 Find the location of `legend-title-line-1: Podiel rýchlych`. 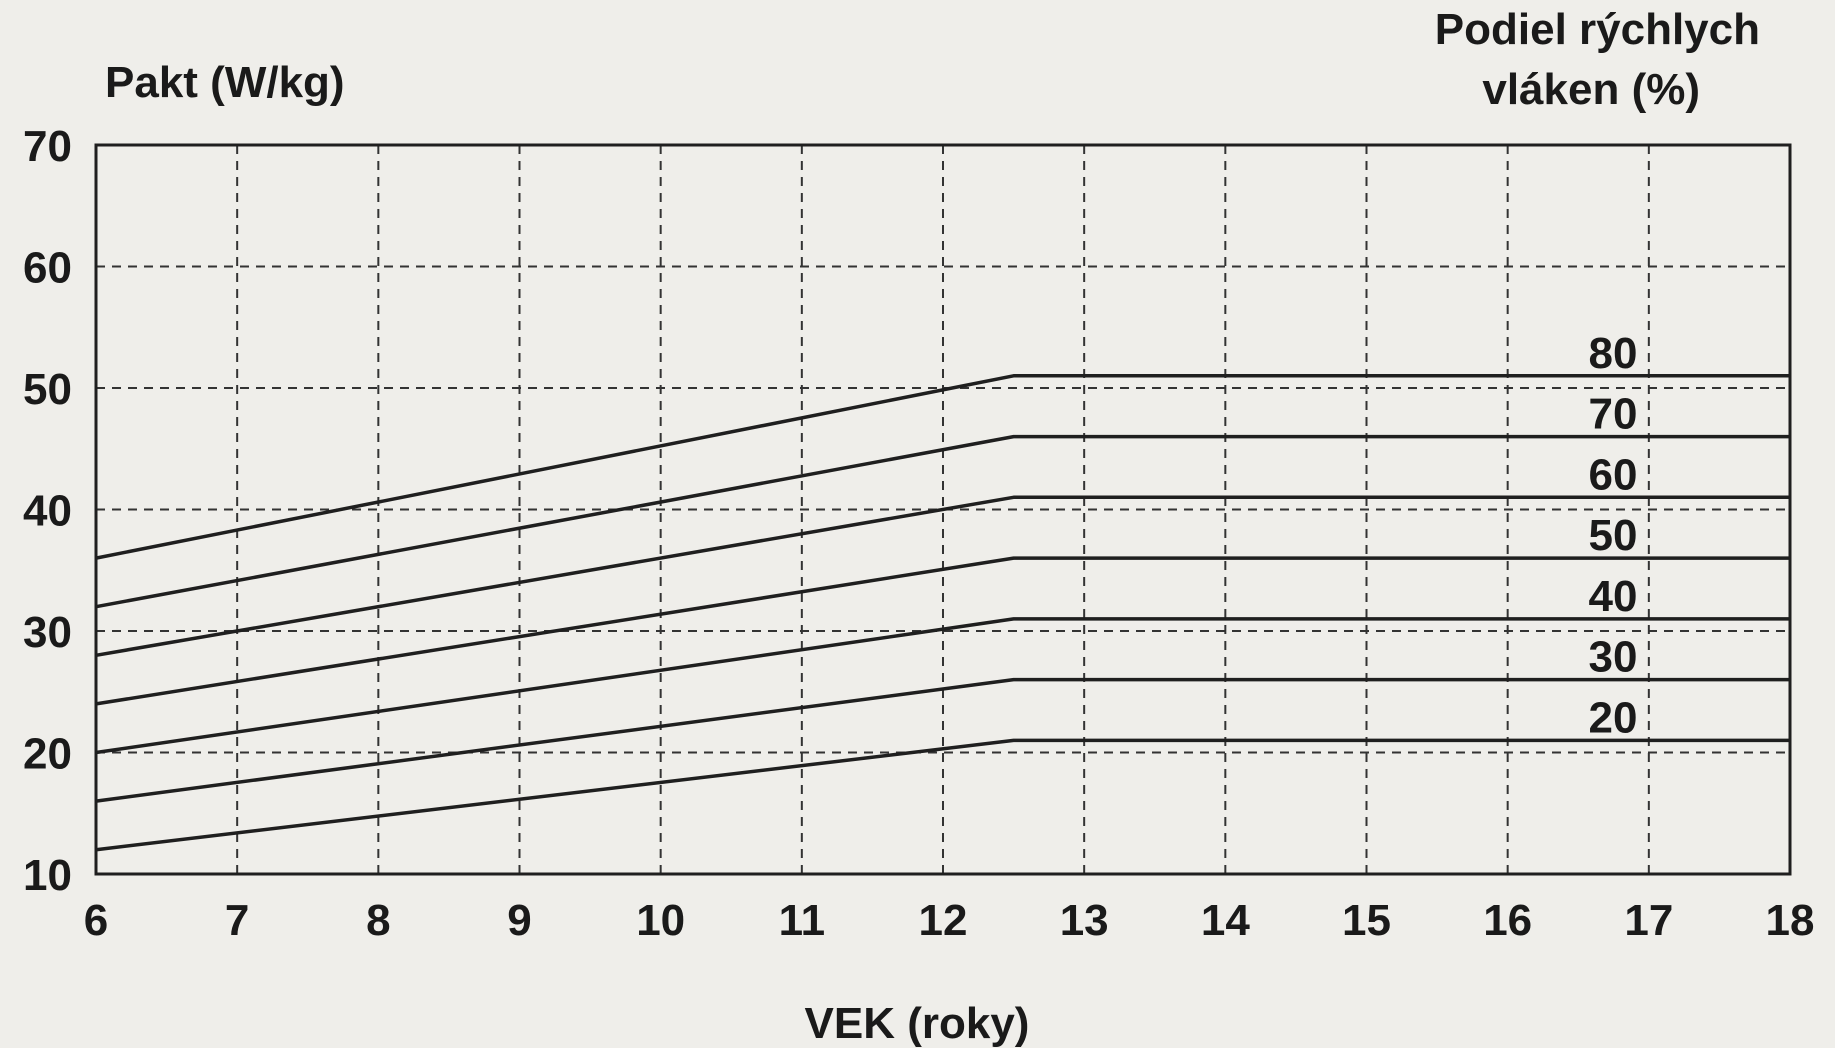

legend-title-line-1: Podiel rýchlych is located at coordinates (1597, 29).